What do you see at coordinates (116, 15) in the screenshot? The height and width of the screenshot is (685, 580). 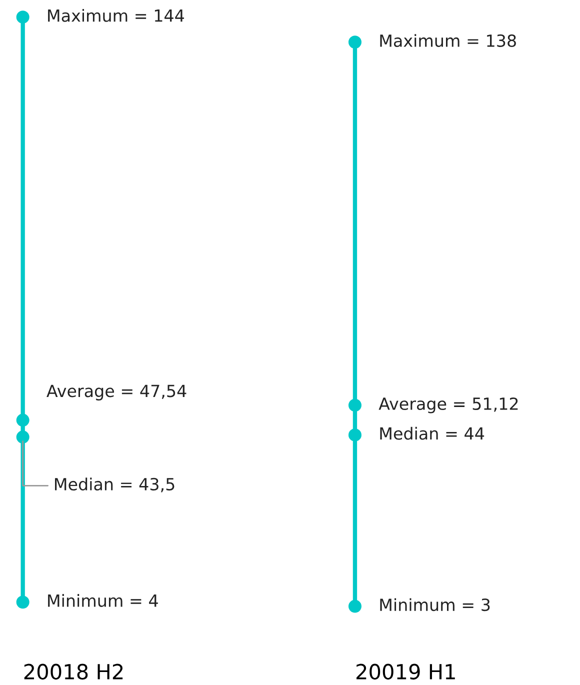 I see `data-label: Maximum = 144` at bounding box center [116, 15].